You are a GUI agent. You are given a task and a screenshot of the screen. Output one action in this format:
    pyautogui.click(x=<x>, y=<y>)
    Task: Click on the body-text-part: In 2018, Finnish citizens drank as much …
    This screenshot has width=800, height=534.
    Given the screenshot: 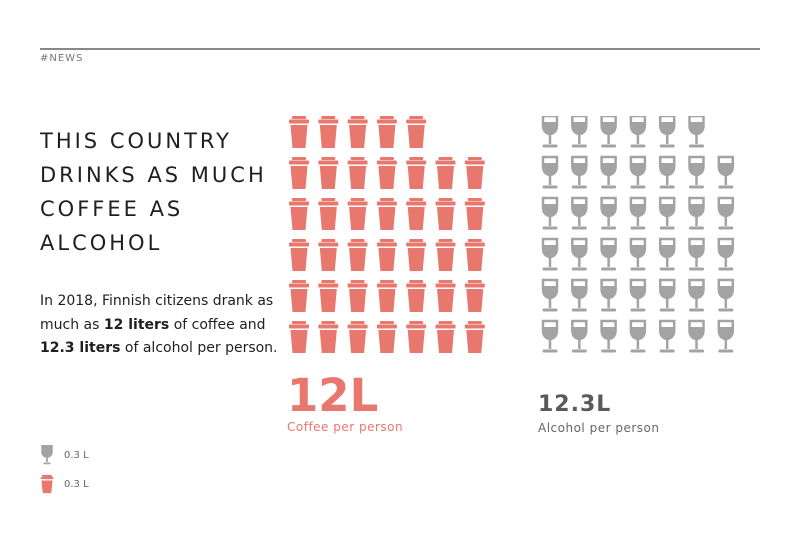 What is the action you would take?
    pyautogui.click(x=157, y=313)
    